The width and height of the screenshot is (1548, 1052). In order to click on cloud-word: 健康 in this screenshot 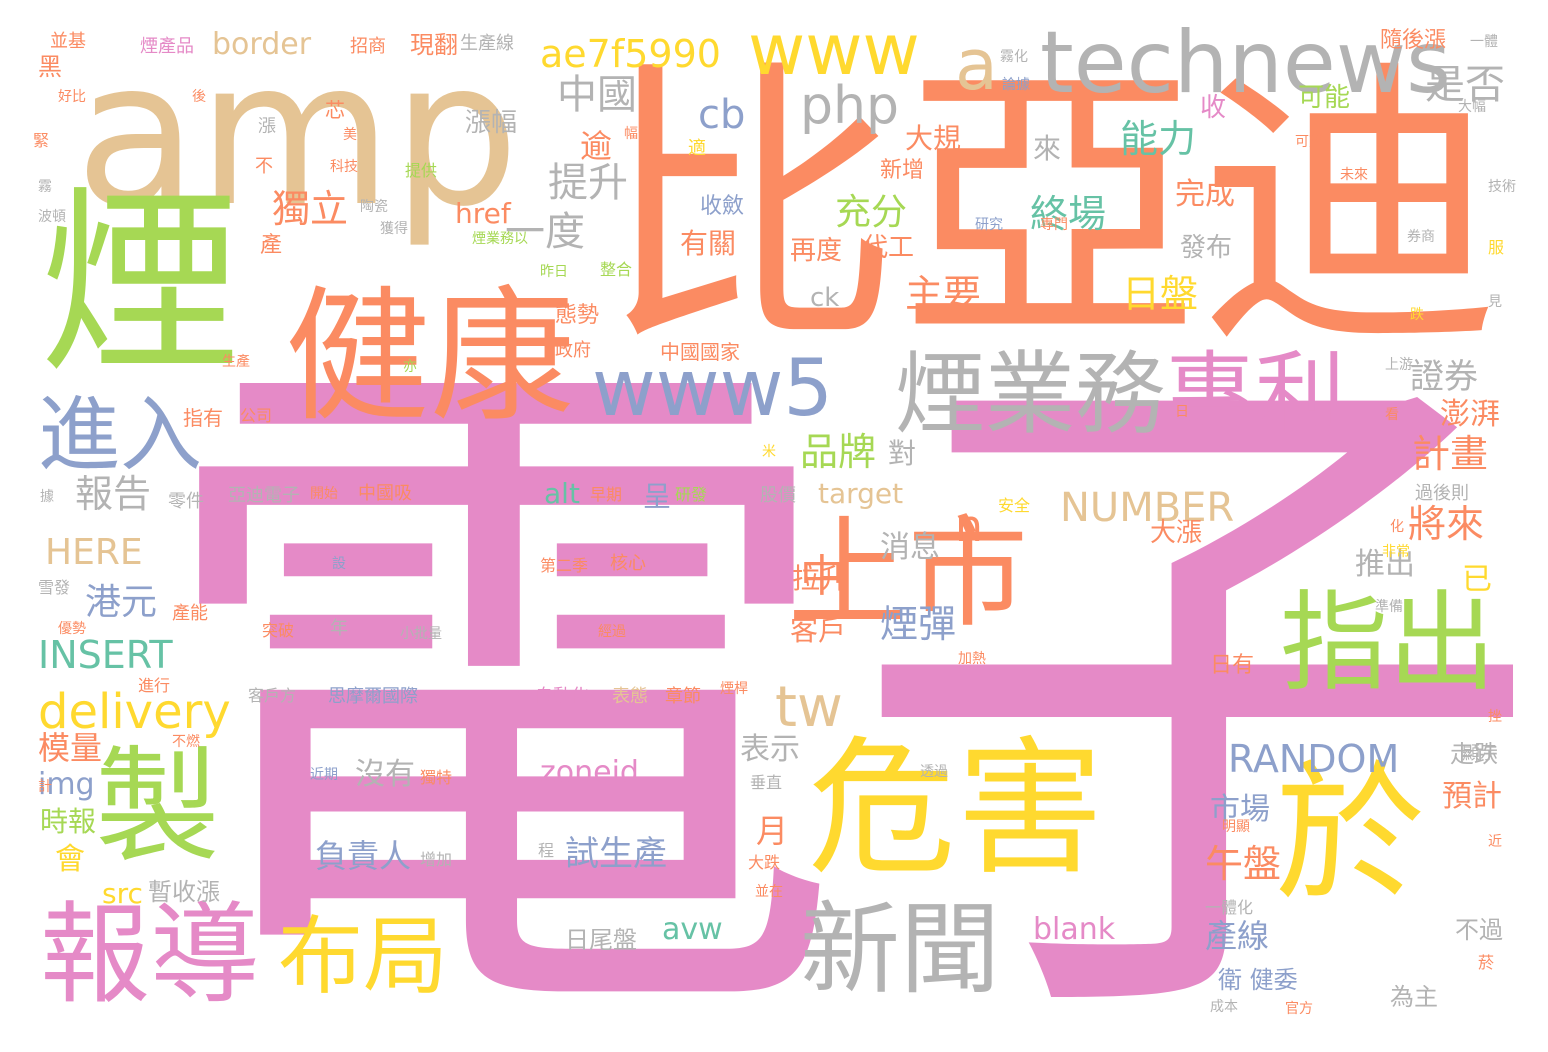, I will do `click(430, 357)`.